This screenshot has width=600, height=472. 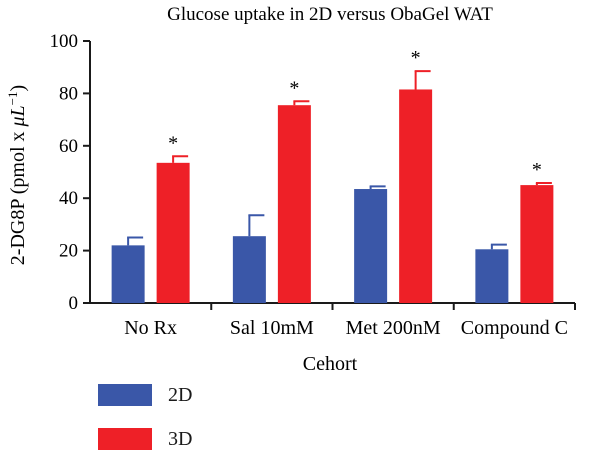 I want to click on y-tick-label-5: 100, so click(x=64, y=41).